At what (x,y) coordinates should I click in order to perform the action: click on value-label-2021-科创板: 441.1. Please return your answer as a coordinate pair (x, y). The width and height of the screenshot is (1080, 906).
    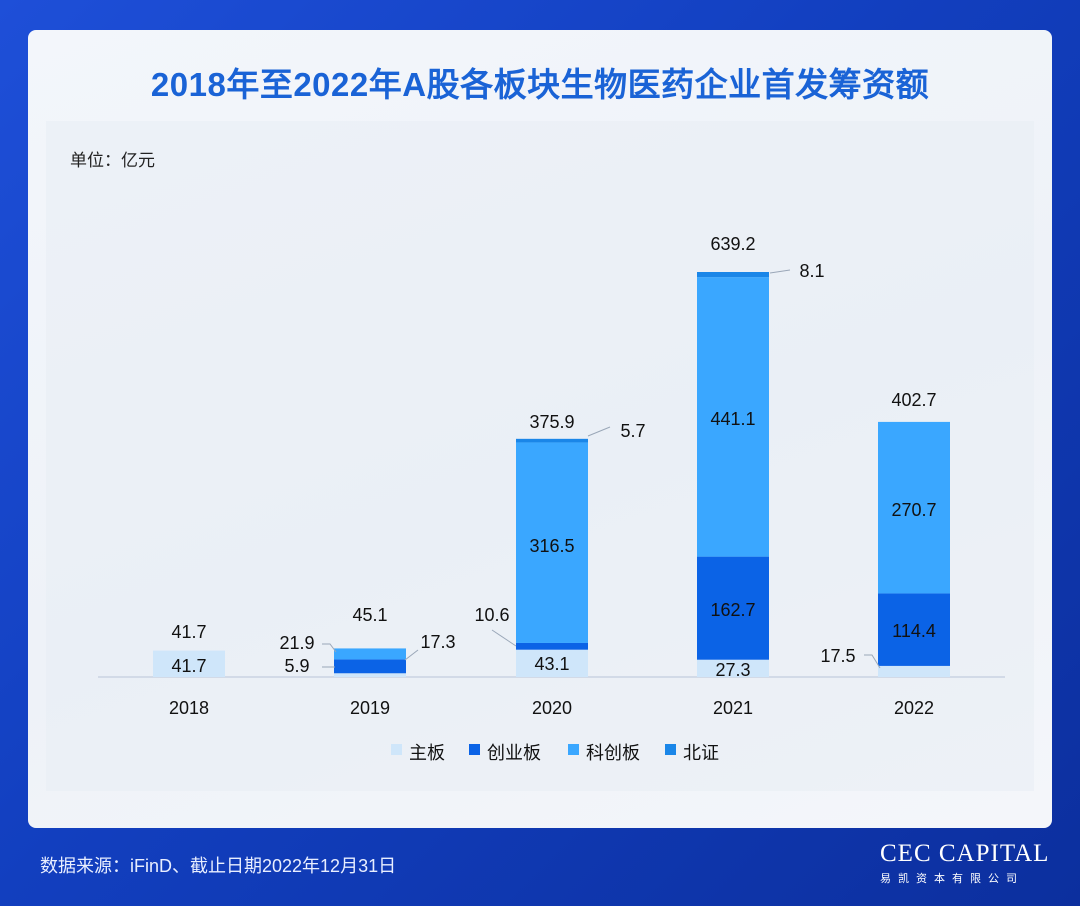
    Looking at the image, I should click on (732, 419).